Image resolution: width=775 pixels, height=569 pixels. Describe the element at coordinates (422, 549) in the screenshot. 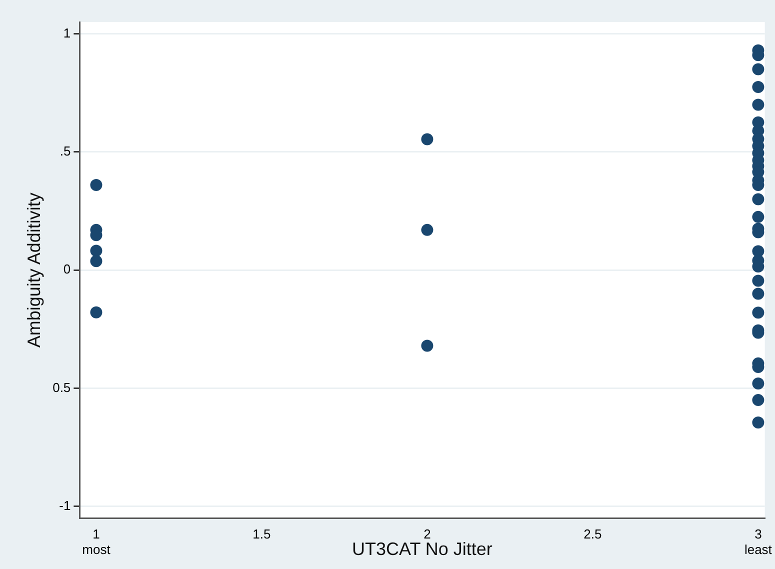

I see `x-axis-title: UT3CAT No Jitter` at that location.